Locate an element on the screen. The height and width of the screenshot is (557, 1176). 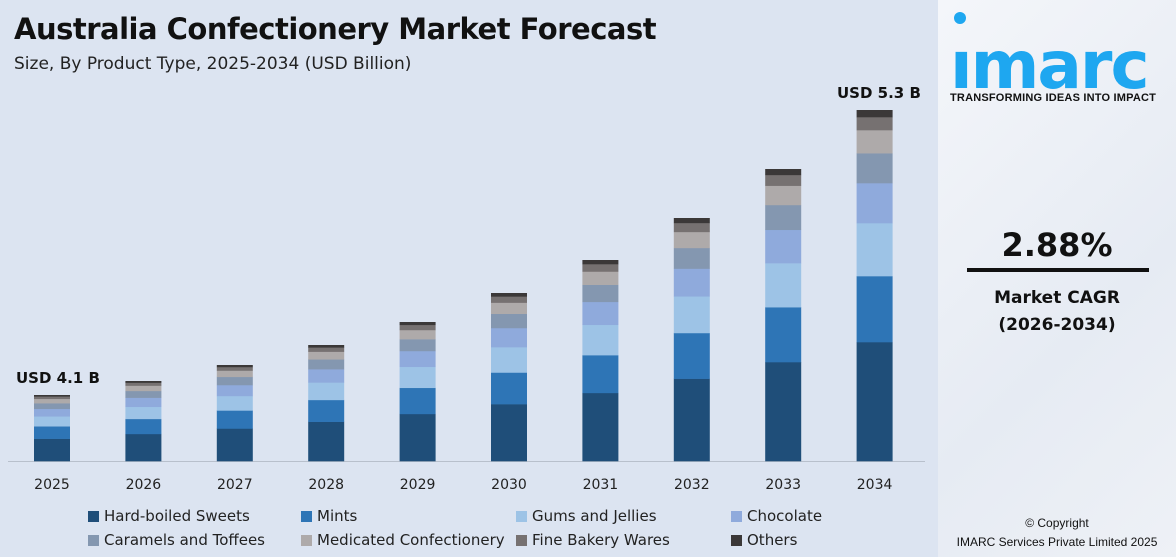
legend-item: Medicated Confectionery is located at coordinates (408, 540).